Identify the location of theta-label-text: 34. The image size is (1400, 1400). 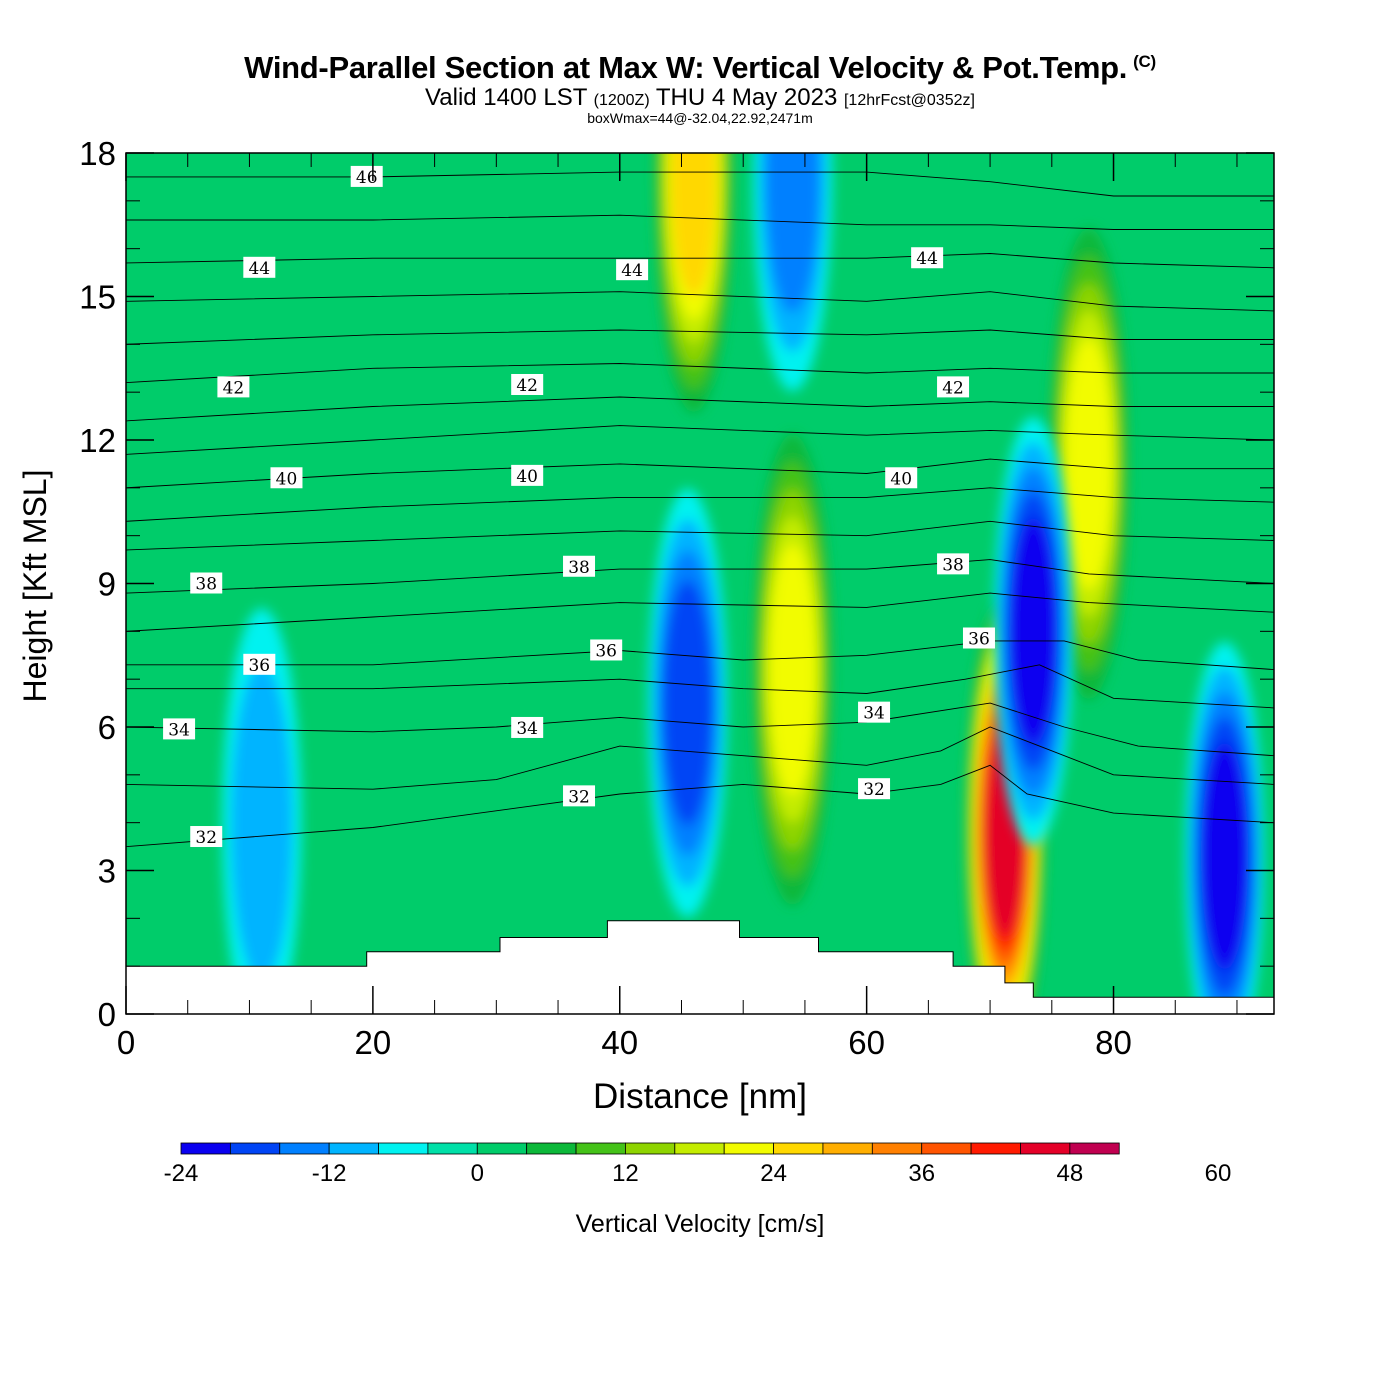
(527, 729).